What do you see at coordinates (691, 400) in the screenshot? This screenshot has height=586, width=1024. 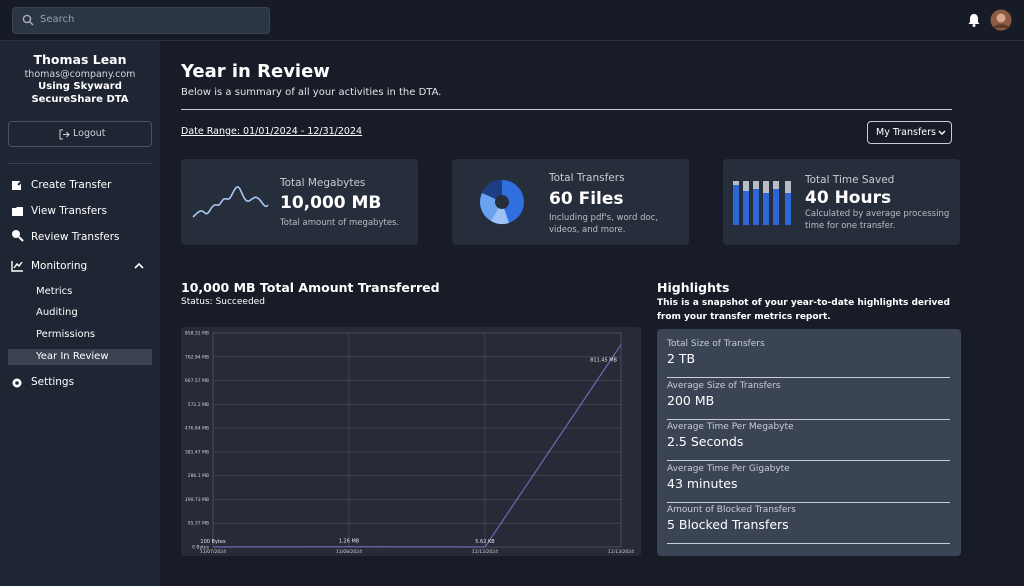 I see `highlight-value: 200 MB` at bounding box center [691, 400].